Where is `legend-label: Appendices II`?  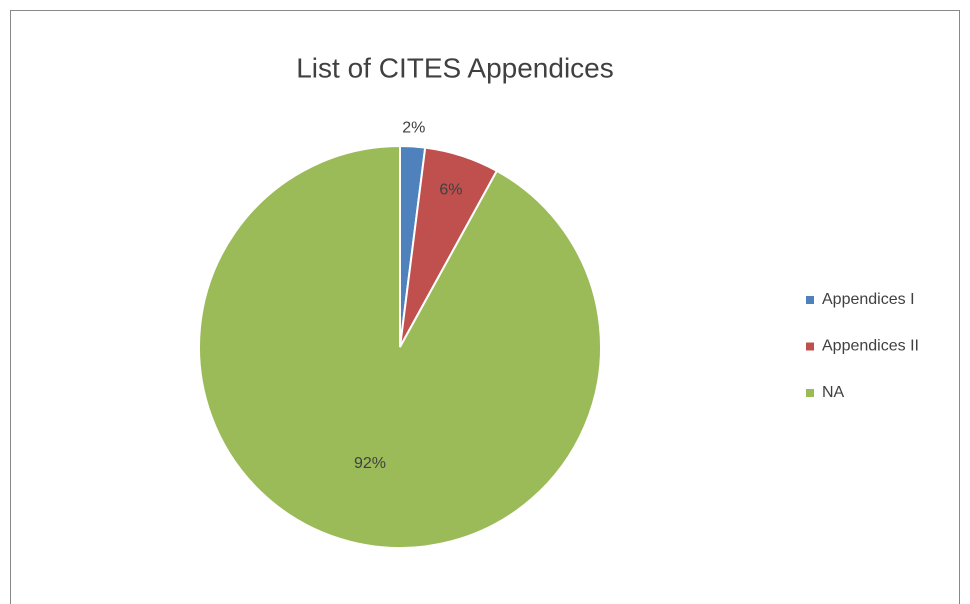
legend-label: Appendices II is located at coordinates (870, 346).